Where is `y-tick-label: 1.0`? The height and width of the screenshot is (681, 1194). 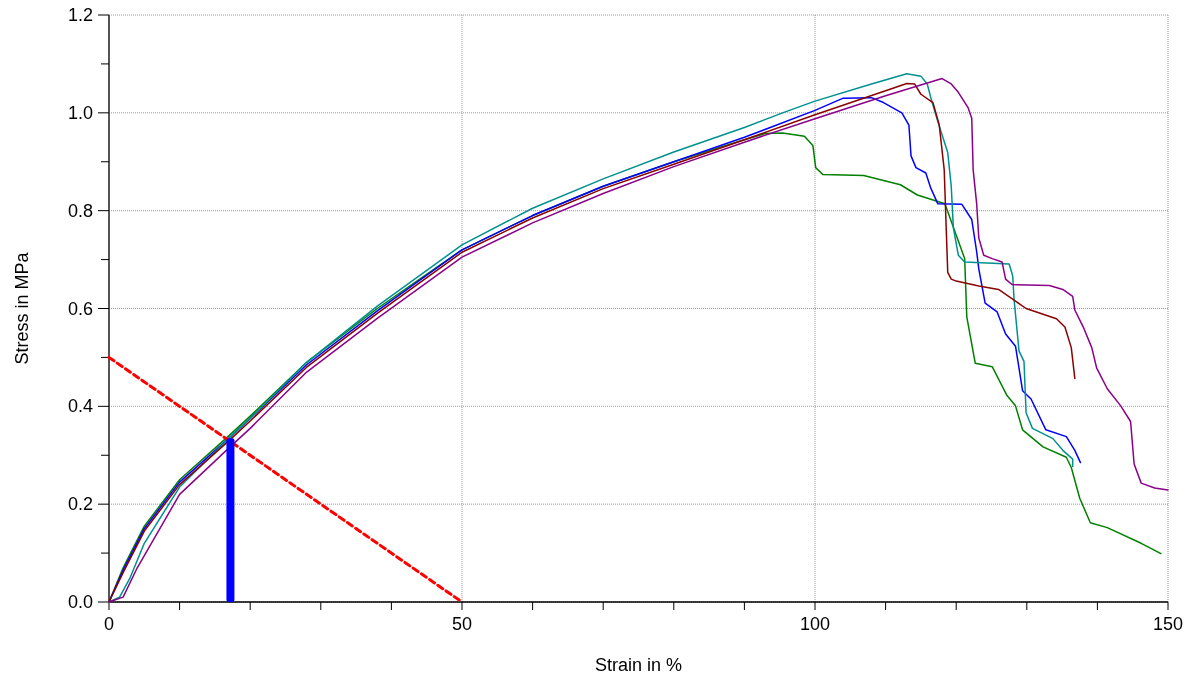
y-tick-label: 1.0 is located at coordinates (80, 112).